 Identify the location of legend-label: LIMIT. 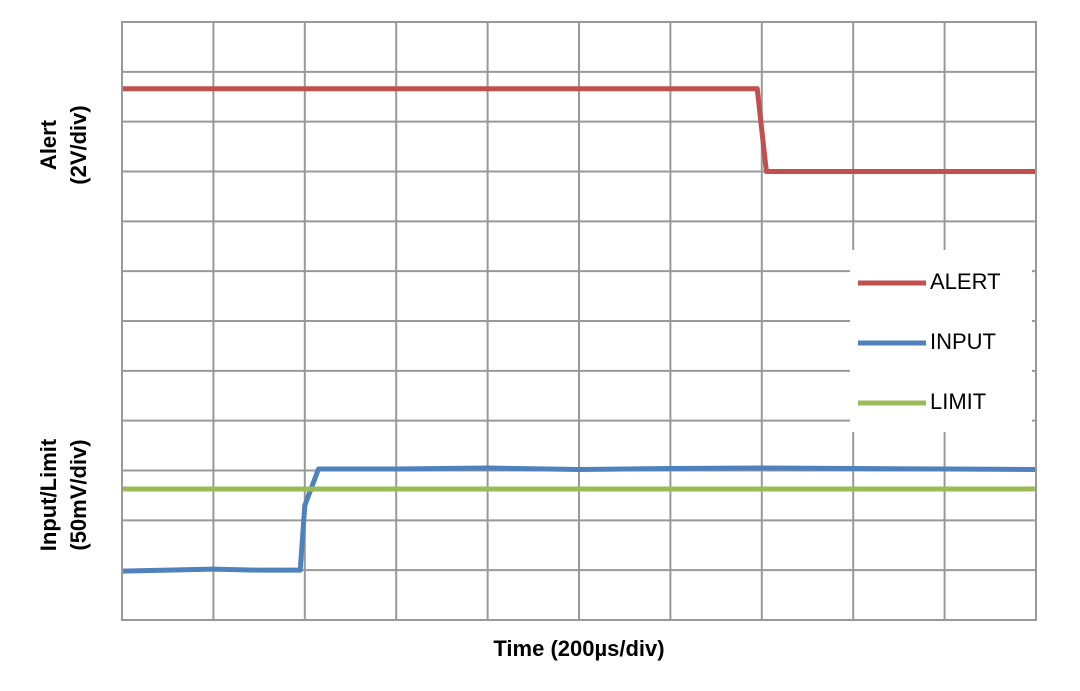
(958, 401).